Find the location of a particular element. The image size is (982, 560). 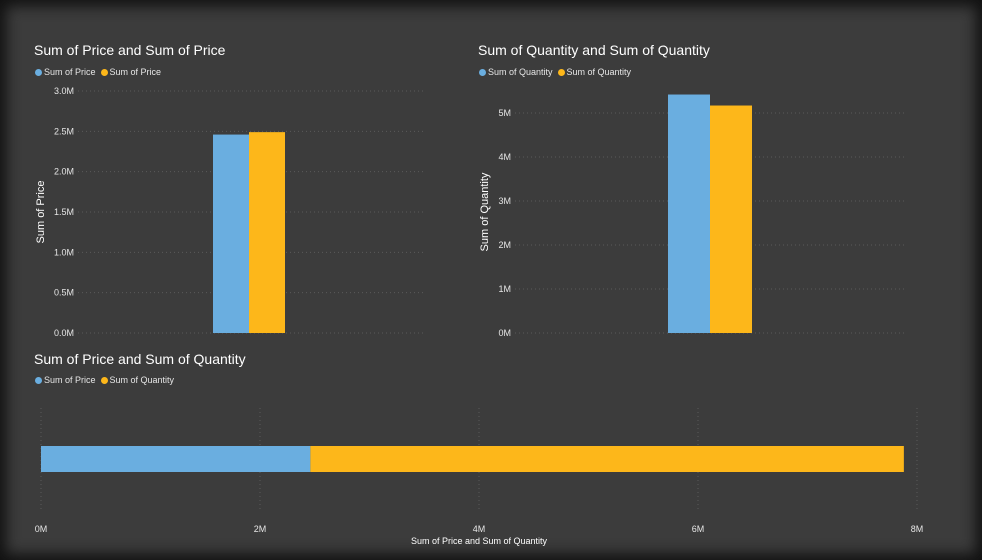

y-tick-label: 3.0M is located at coordinates (64, 91).